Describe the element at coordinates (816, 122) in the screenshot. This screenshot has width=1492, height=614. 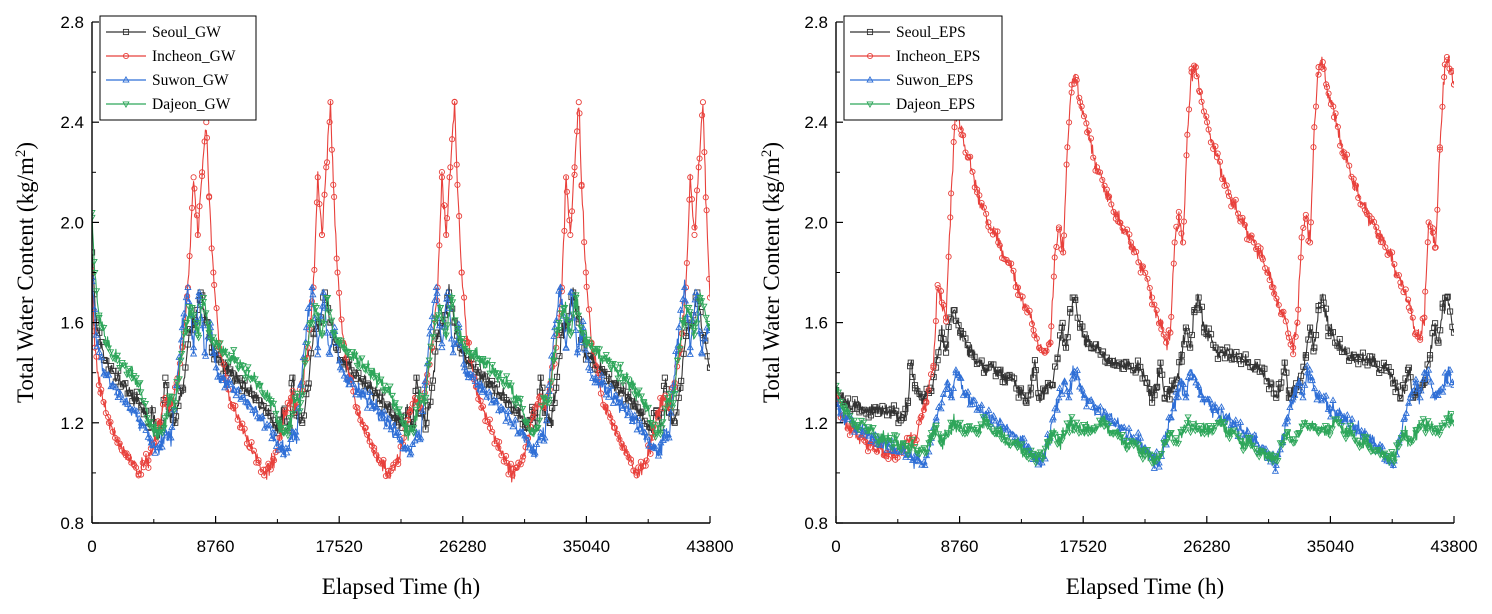
I see `y-tick-label: 2.4` at that location.